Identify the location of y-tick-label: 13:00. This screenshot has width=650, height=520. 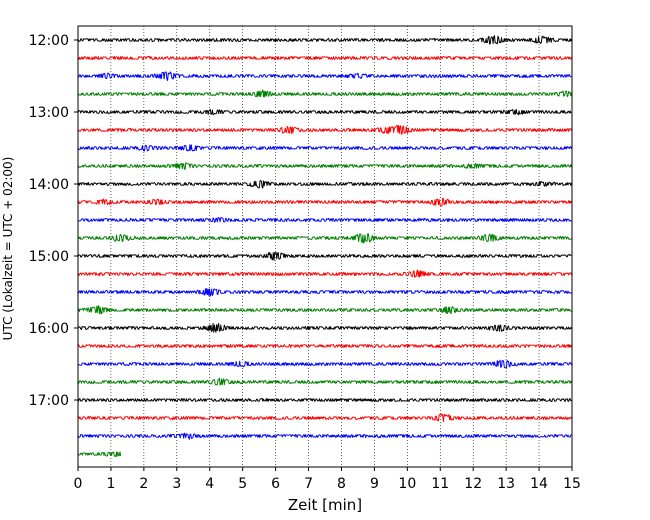
(49, 113).